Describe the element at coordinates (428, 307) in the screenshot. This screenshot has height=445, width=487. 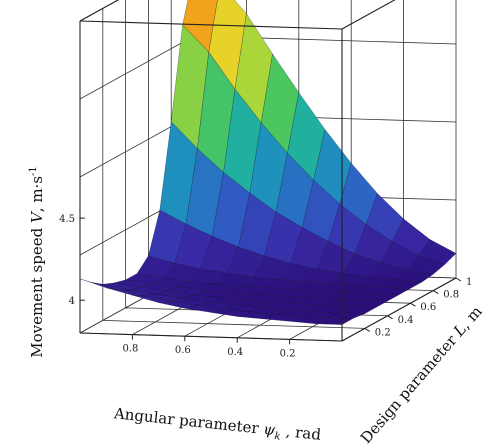
I see `y-tick-label: 0.6` at that location.